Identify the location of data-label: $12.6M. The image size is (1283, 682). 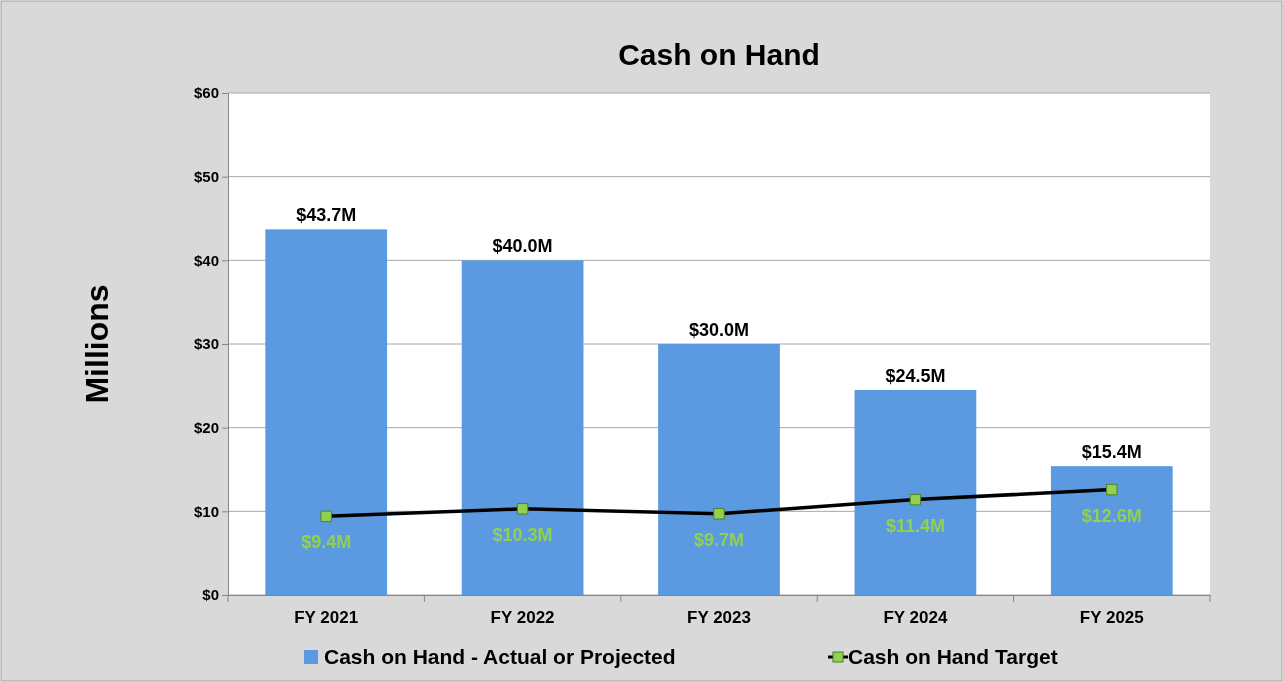
(1111, 515).